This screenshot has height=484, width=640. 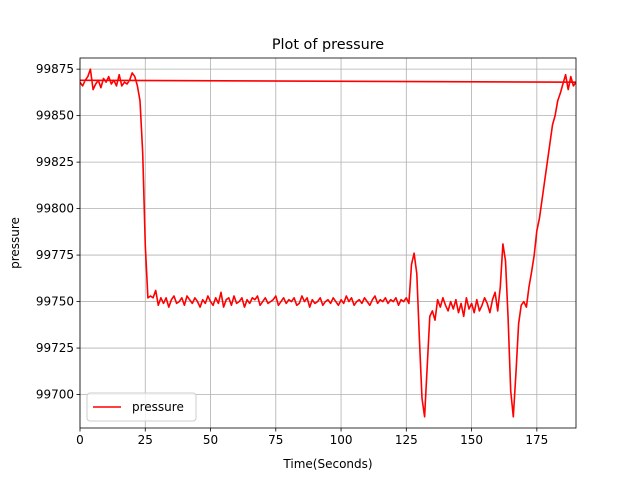 I want to click on chart-title: Plot of pressure, so click(x=328, y=45).